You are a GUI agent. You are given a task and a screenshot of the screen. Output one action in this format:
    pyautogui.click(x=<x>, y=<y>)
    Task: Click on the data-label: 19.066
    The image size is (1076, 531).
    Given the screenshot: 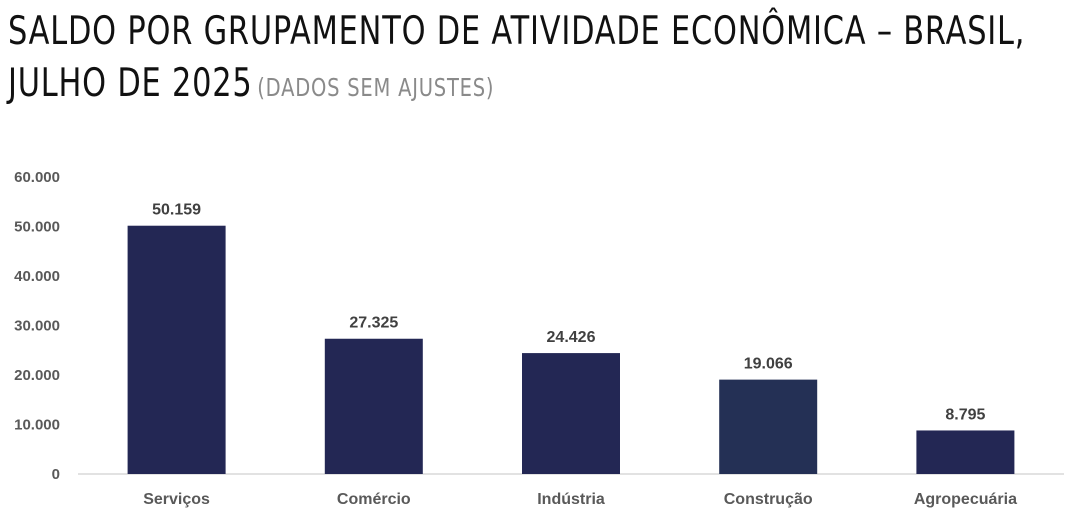 What is the action you would take?
    pyautogui.click(x=768, y=364)
    